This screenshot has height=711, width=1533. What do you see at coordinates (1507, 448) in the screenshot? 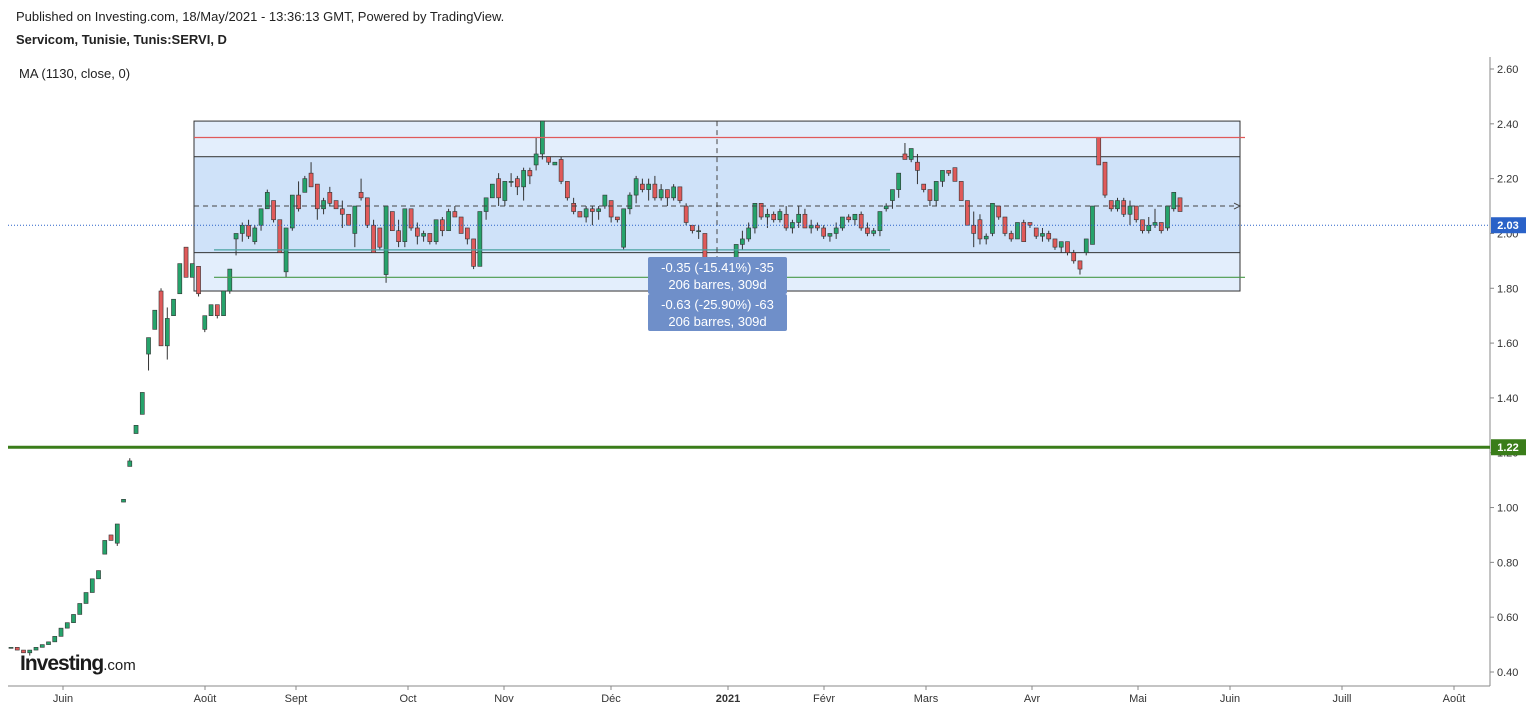
I see `ma-label: 1.22` at bounding box center [1507, 448].